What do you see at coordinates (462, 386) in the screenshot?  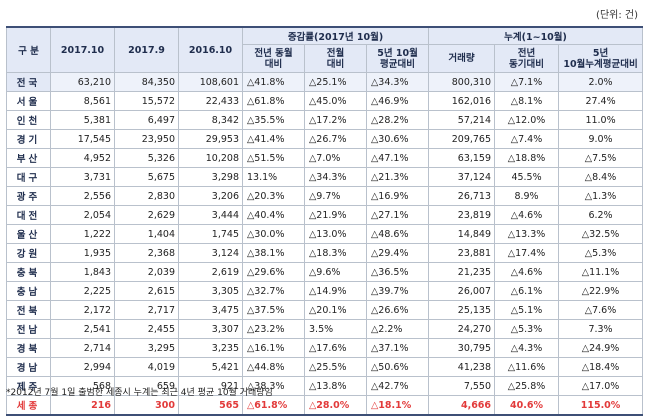 I see `cum-volume-cell: 7,550` at bounding box center [462, 386].